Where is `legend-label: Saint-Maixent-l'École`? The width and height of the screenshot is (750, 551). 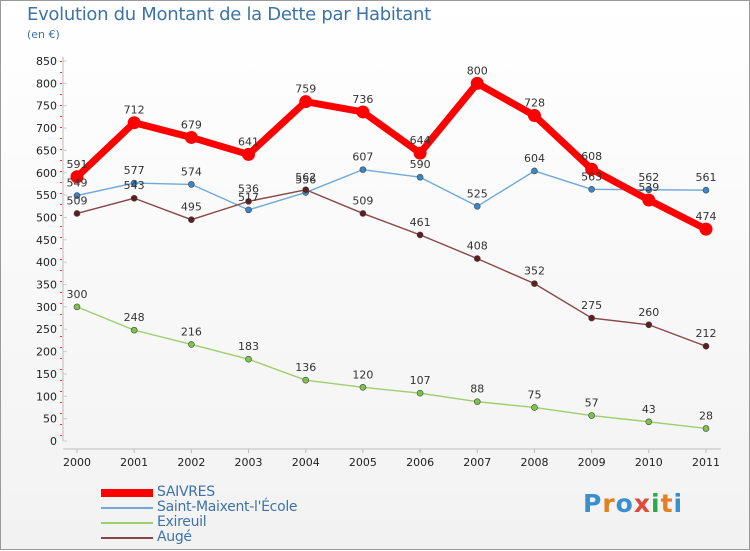
legend-label: Saint-Maixent-l'École is located at coordinates (227, 507).